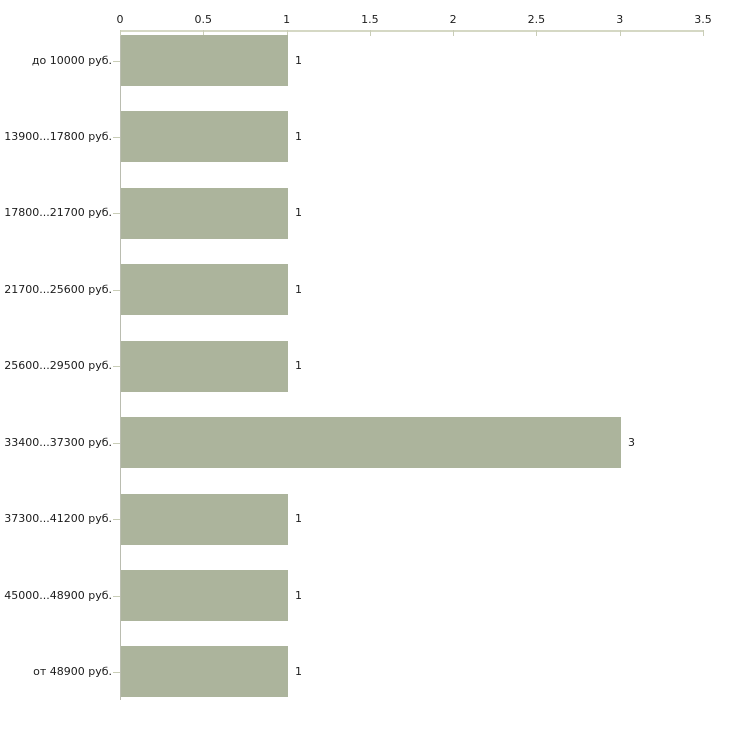 Image resolution: width=730 pixels, height=730 pixels. I want to click on category-label: 21700...25600 руб., so click(58, 289).